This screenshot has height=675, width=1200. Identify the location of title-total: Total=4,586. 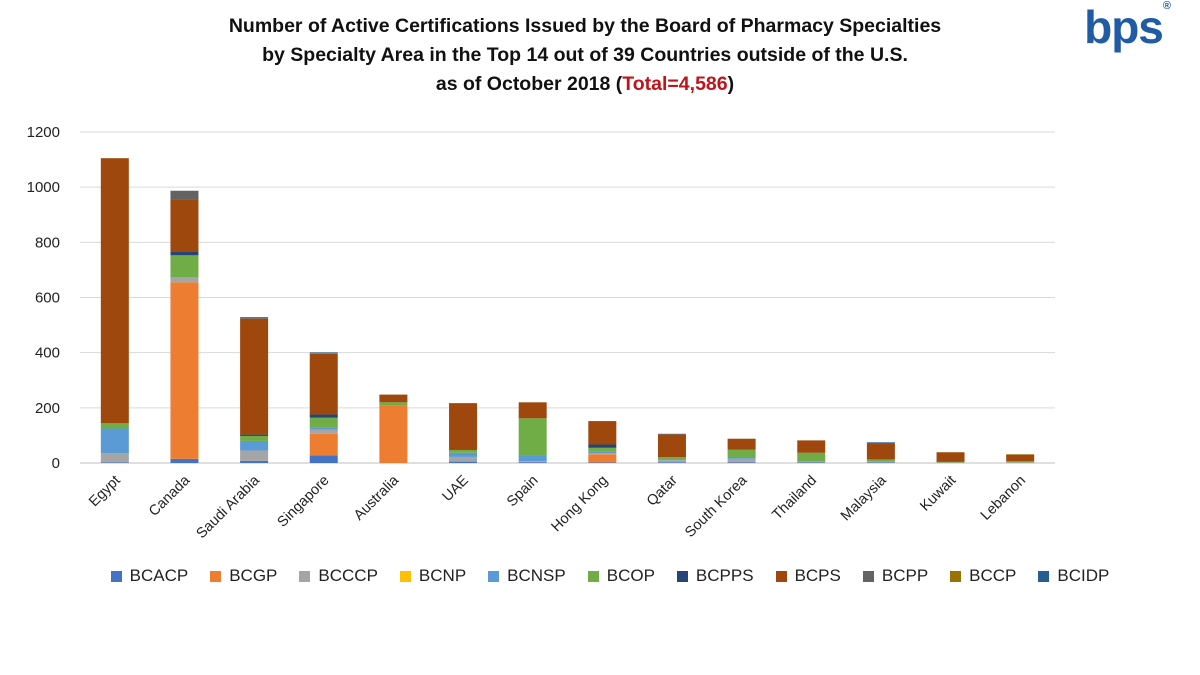
(675, 84).